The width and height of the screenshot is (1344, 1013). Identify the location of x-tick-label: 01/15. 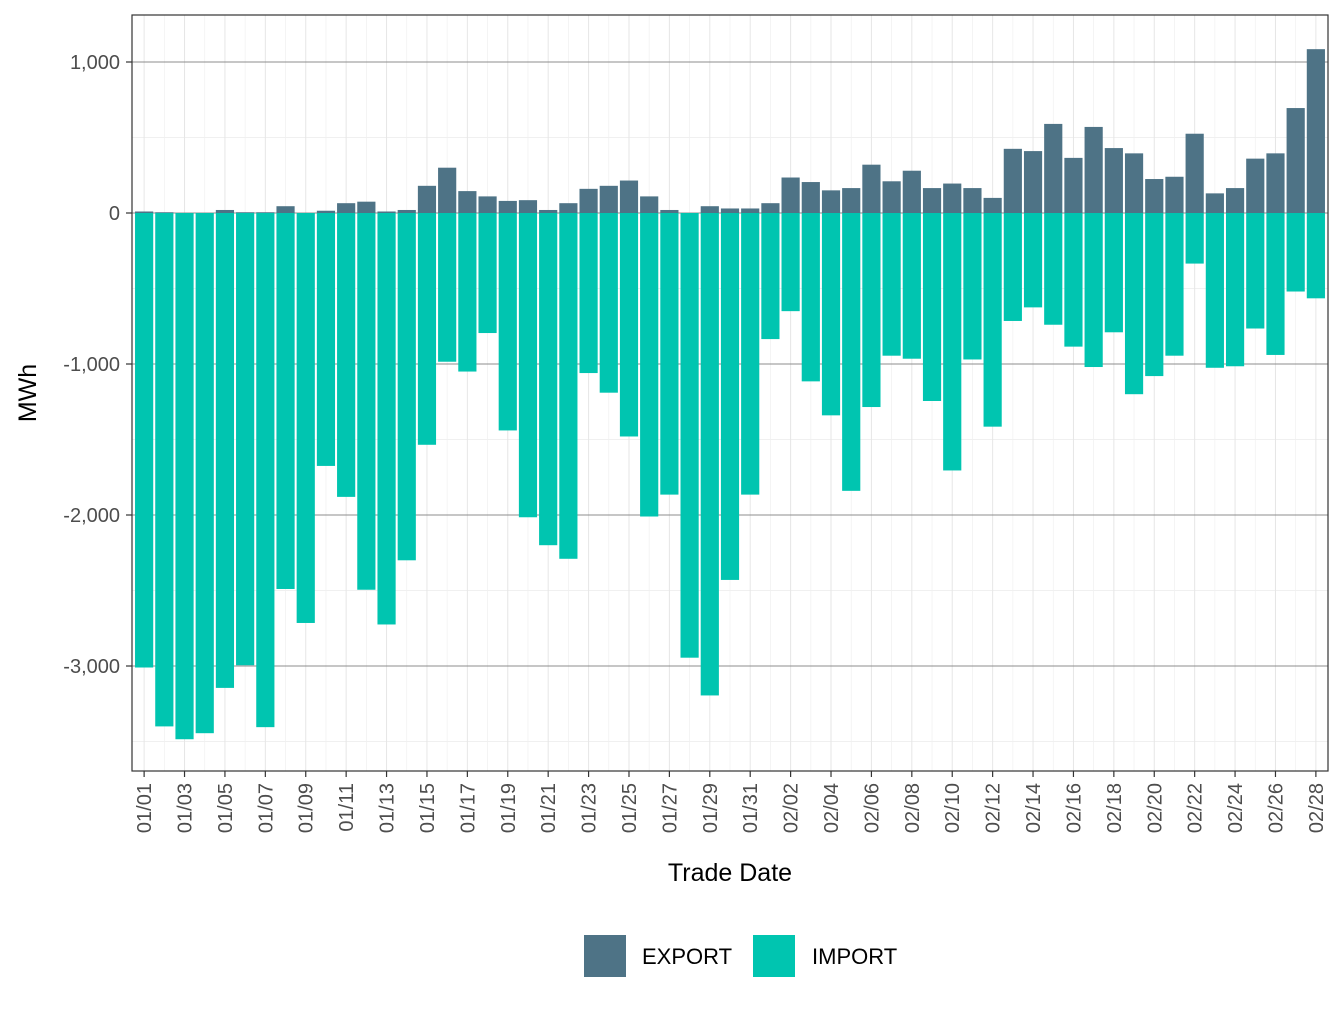
(428, 808).